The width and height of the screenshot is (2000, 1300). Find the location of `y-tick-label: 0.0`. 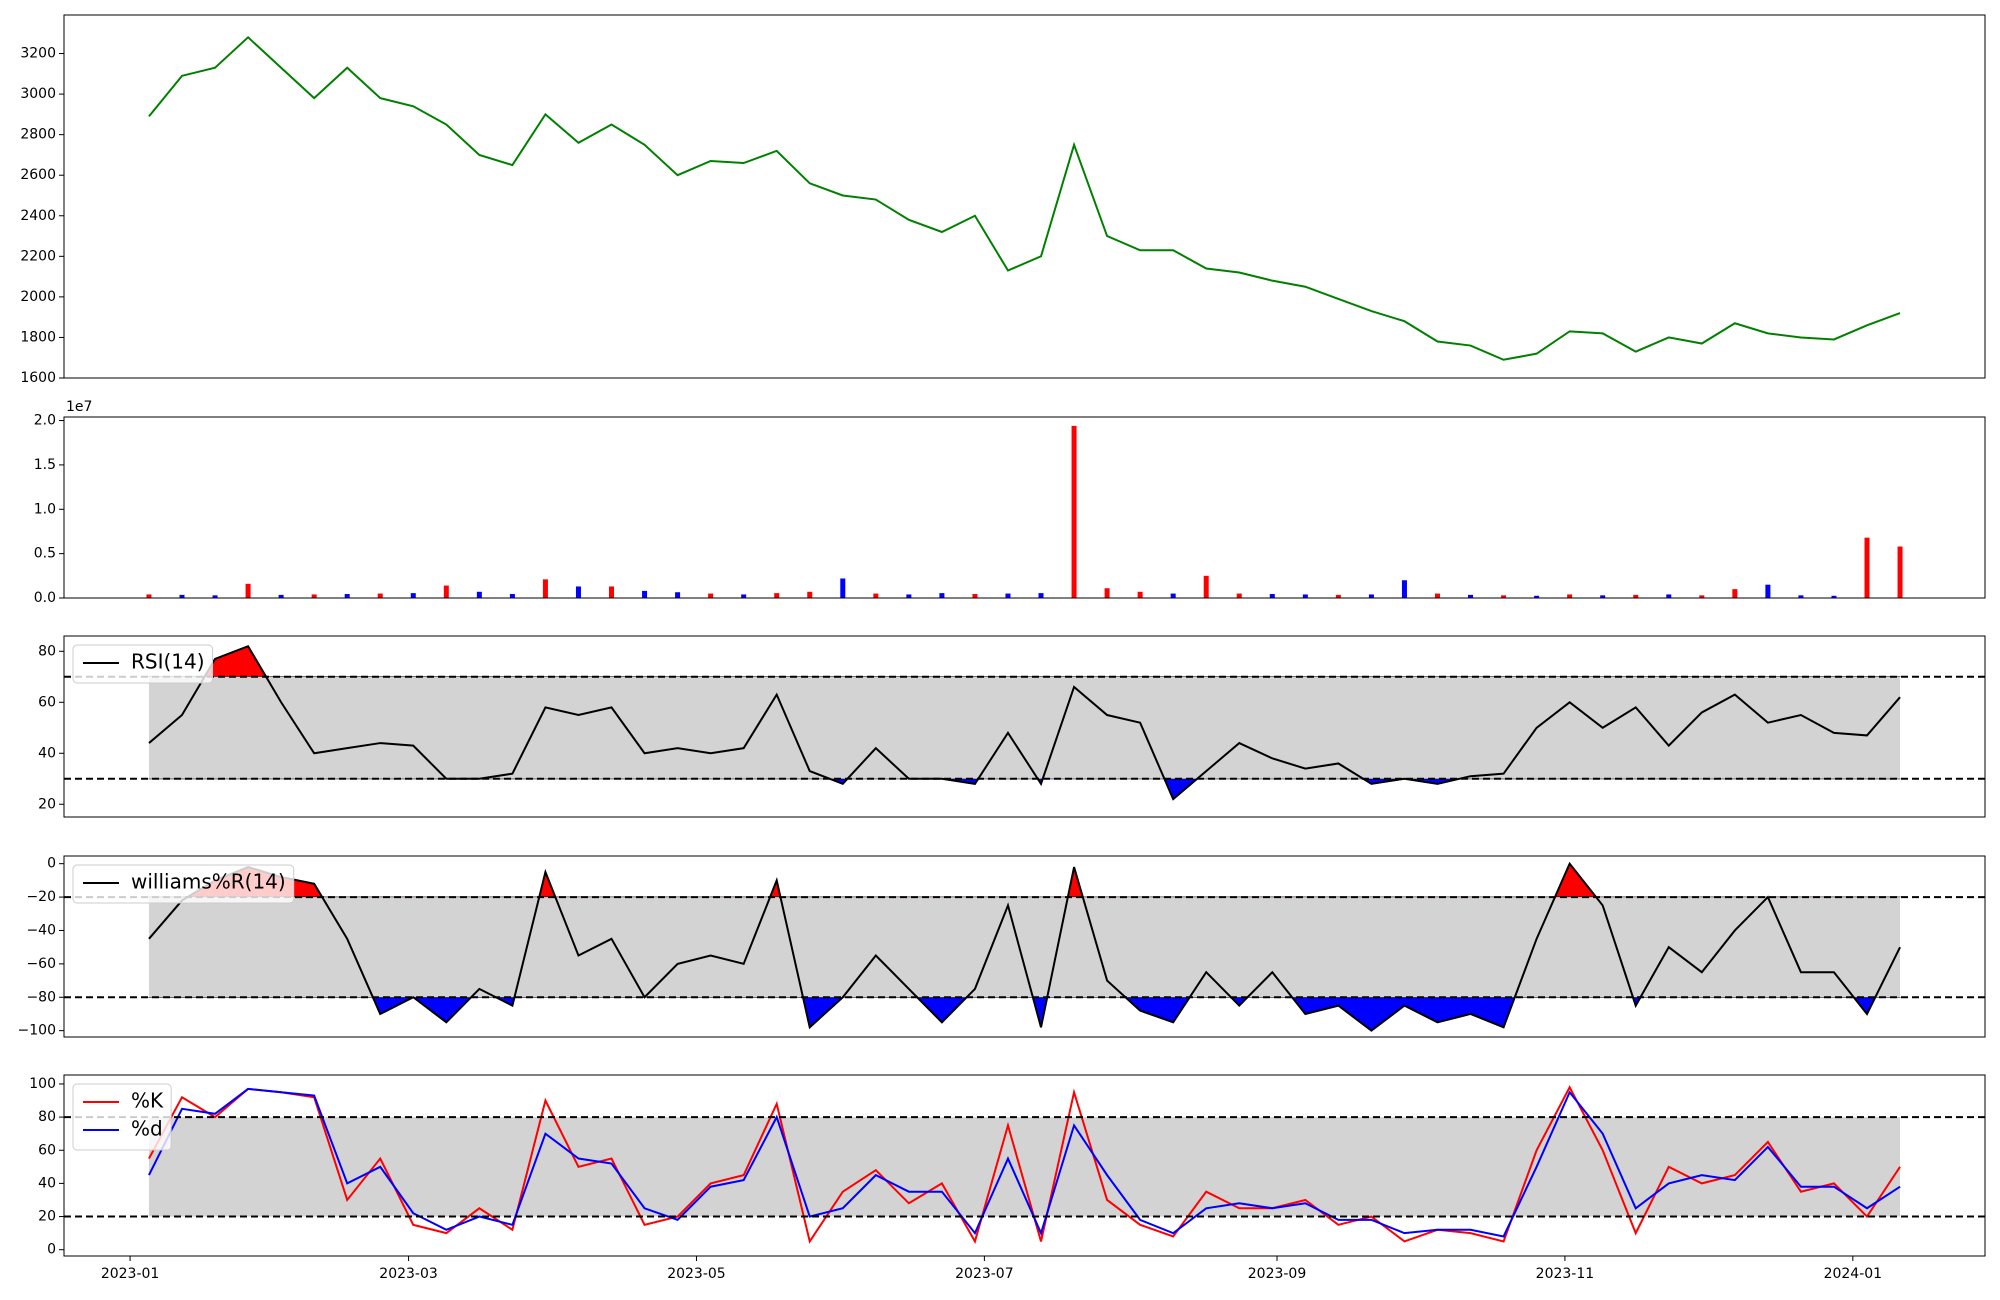

y-tick-label: 0.0 is located at coordinates (45, 598).